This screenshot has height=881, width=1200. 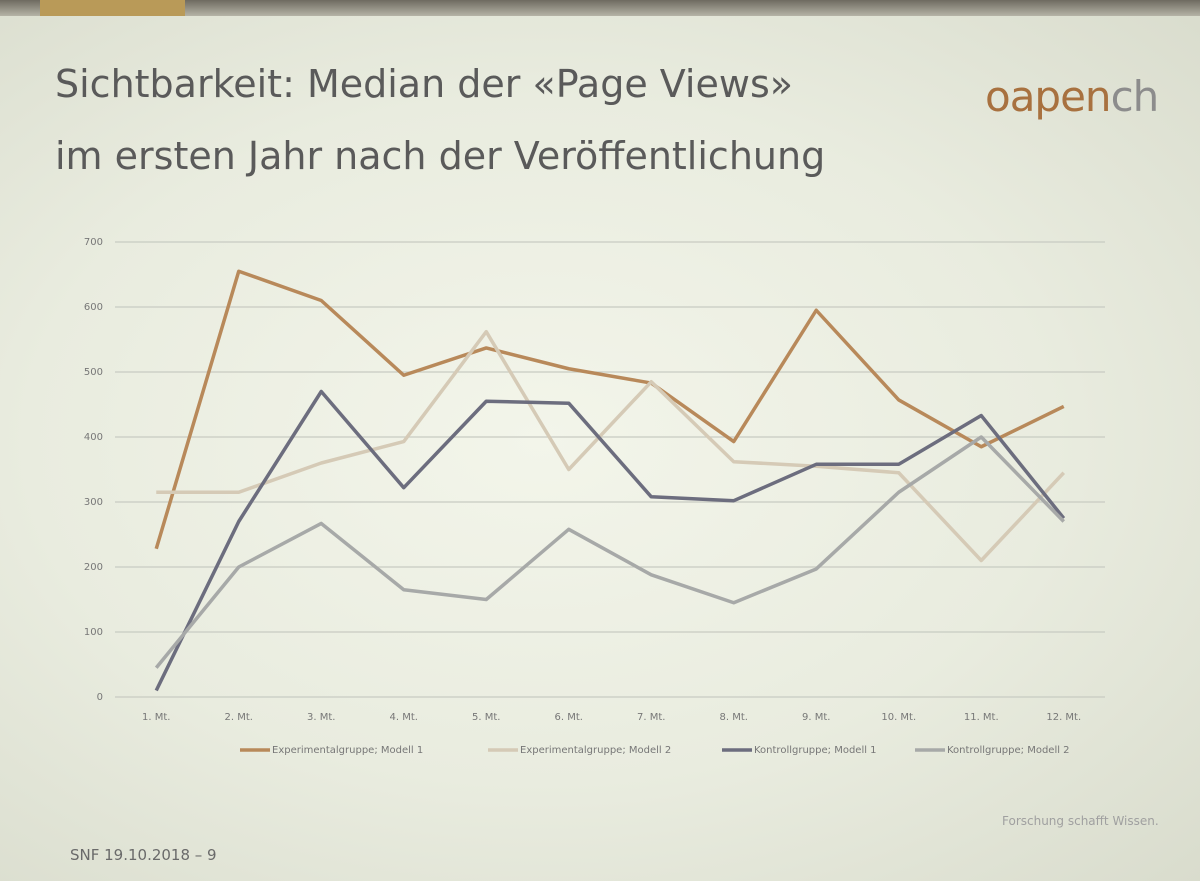 What do you see at coordinates (93, 242) in the screenshot?
I see `y-tick-label: 700` at bounding box center [93, 242].